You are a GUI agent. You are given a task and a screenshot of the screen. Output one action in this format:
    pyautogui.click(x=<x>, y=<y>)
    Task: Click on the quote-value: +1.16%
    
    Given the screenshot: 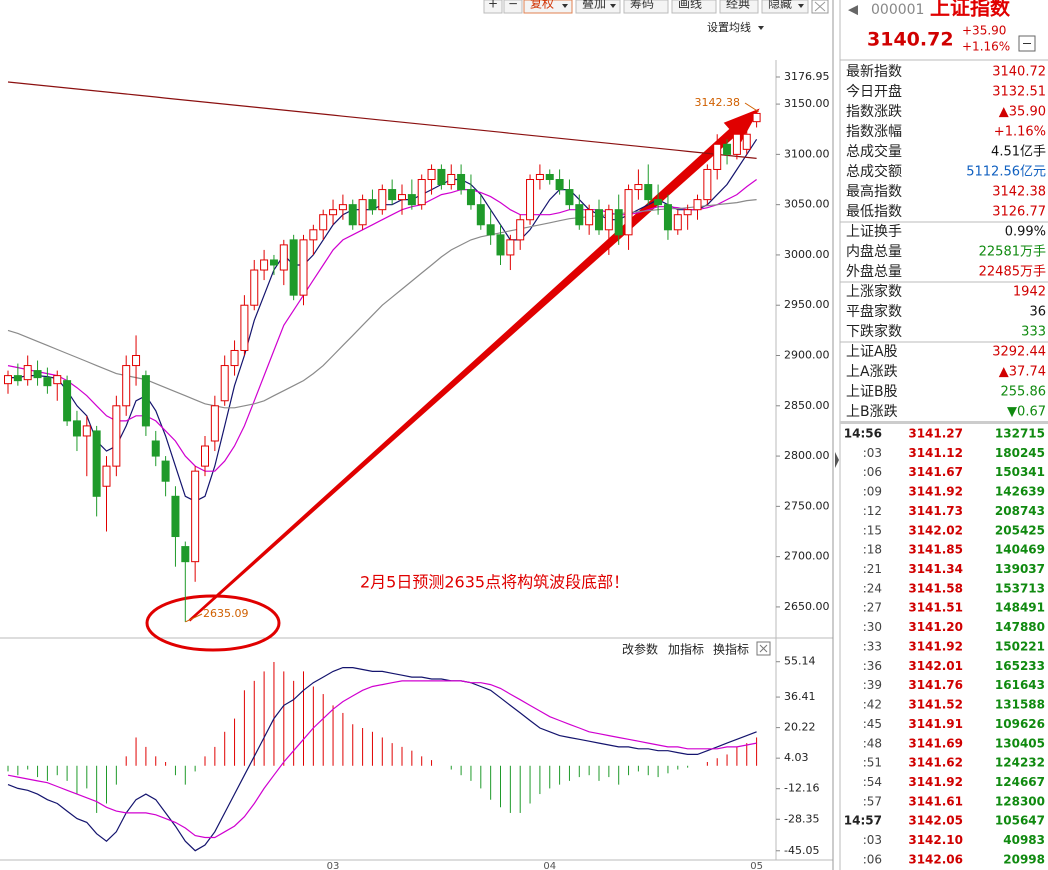 What is the action you would take?
    pyautogui.click(x=1020, y=132)
    